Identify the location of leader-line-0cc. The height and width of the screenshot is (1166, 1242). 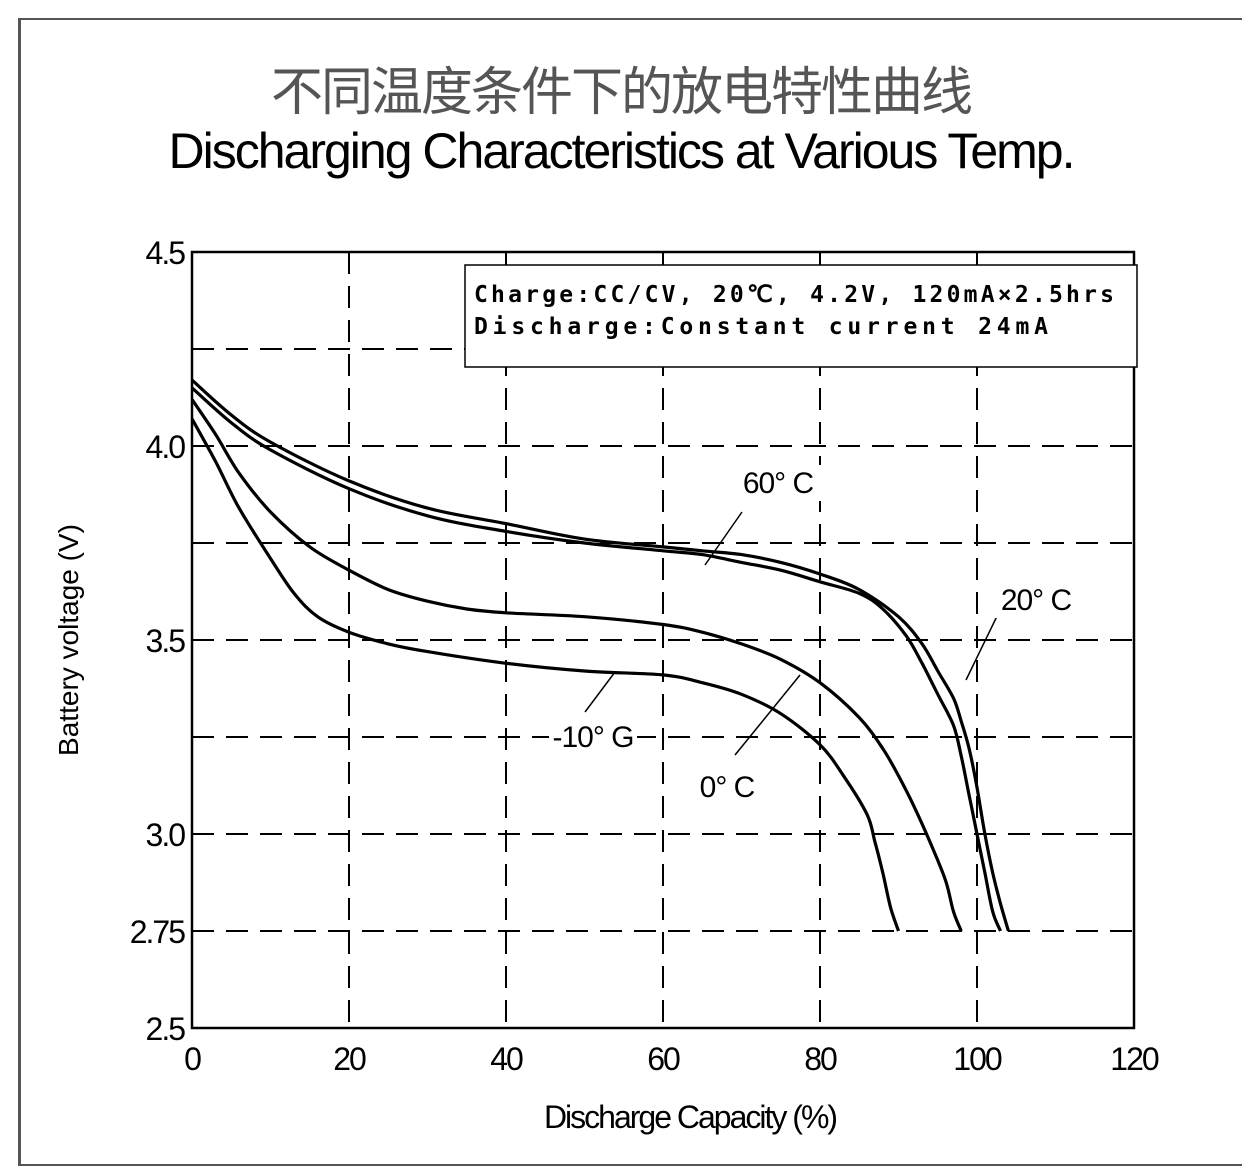
(767, 715).